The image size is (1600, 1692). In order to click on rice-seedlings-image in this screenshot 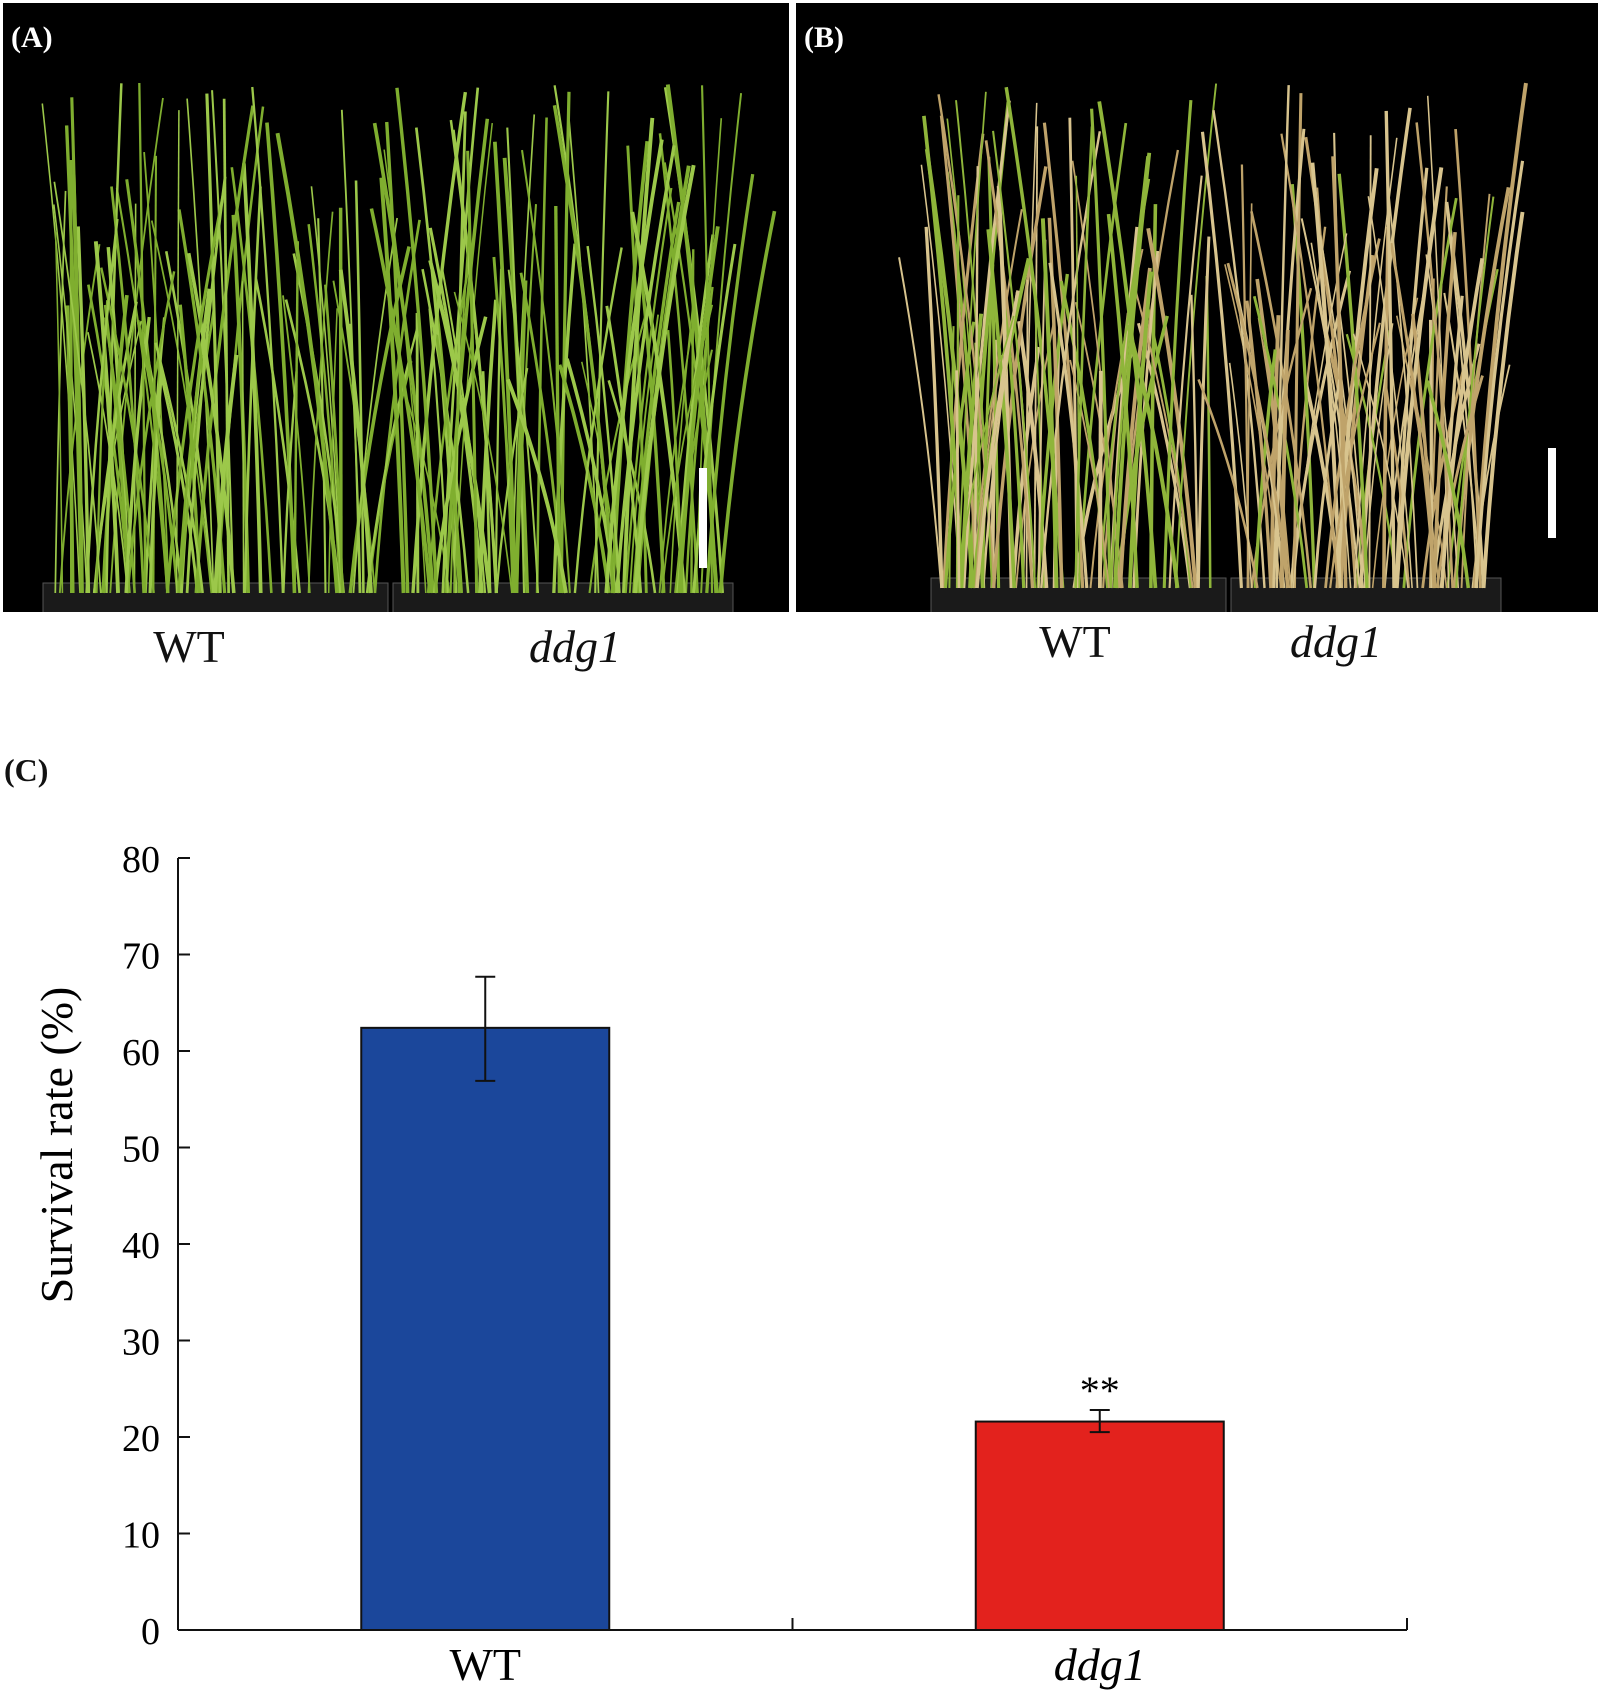, I will do `click(409, 347)`.